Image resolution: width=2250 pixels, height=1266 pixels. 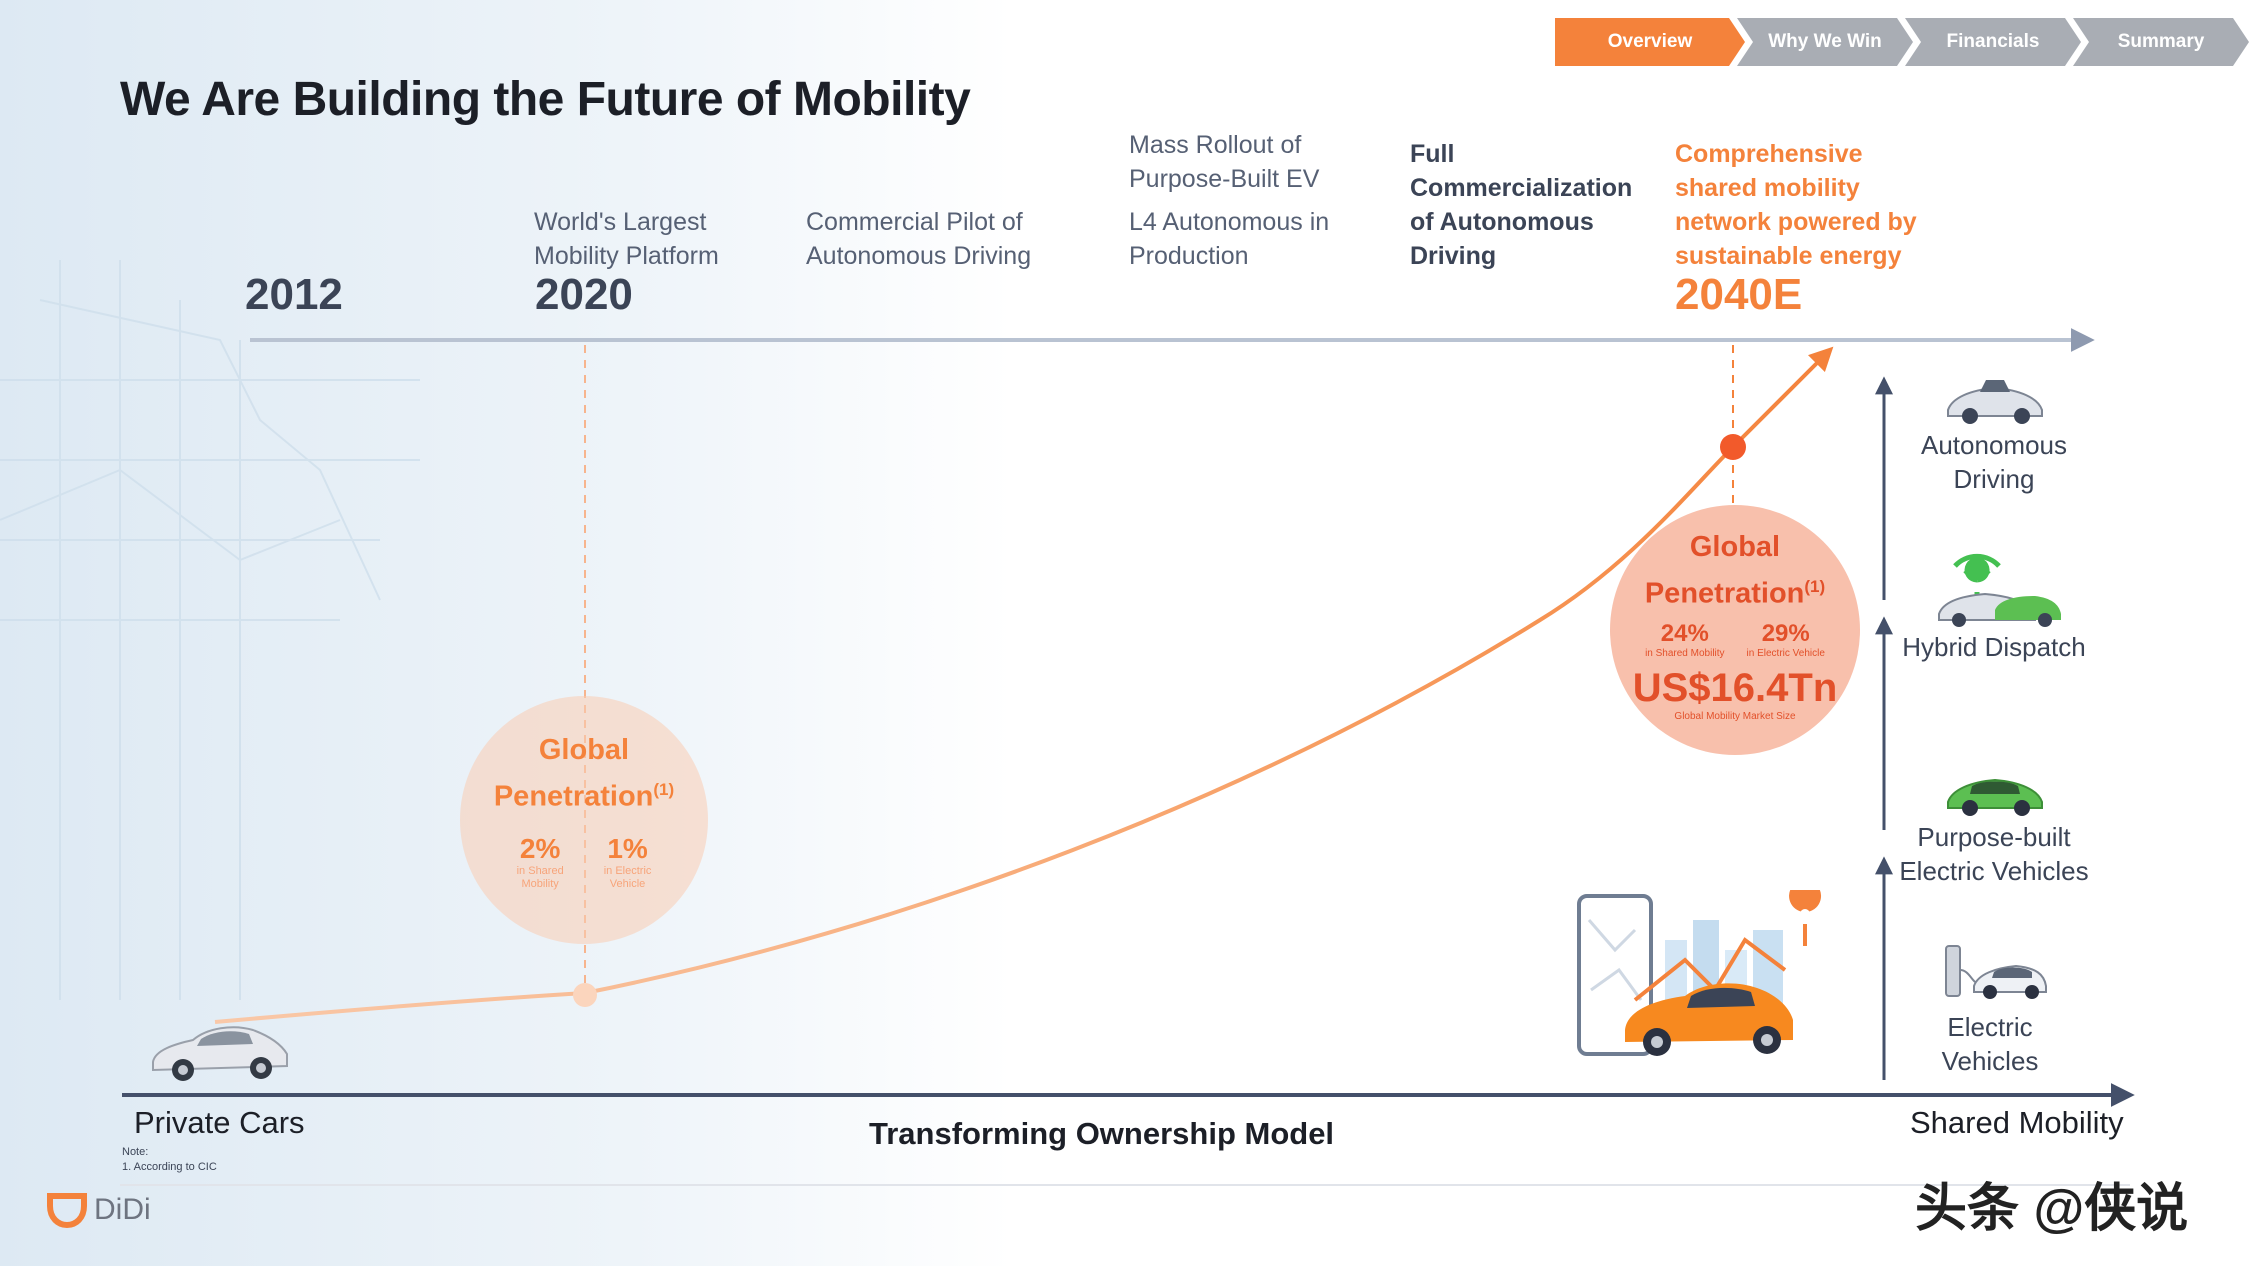 What do you see at coordinates (1994, 854) in the screenshot?
I see `stack-label-purpose-built-ev: Purpose-built Electric Vehicles` at bounding box center [1994, 854].